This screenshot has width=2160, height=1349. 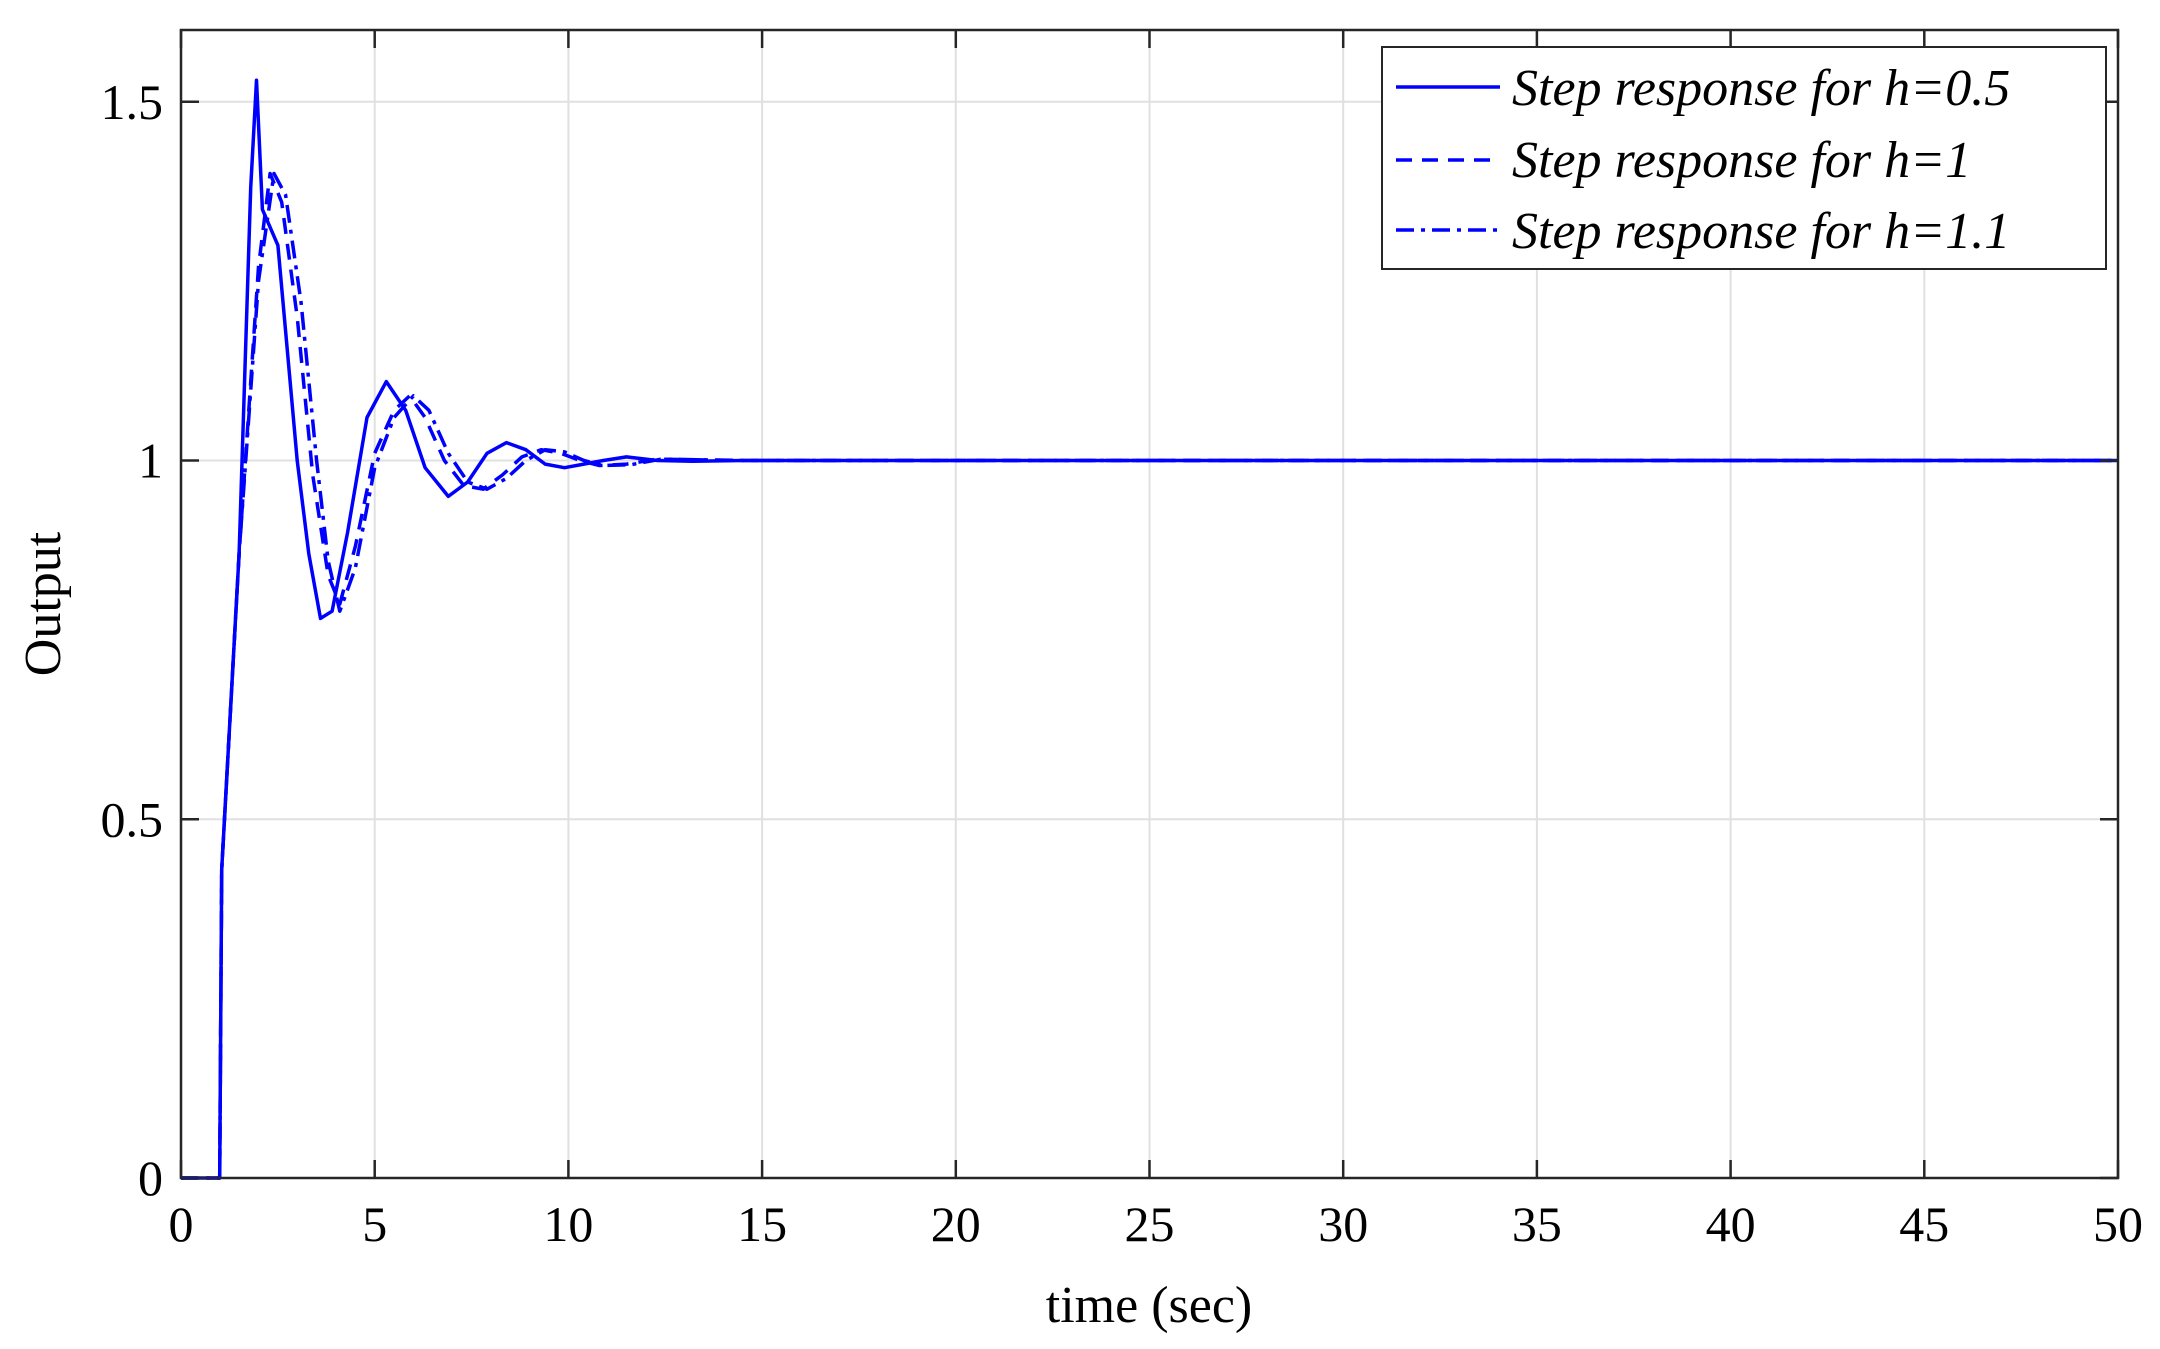 What do you see at coordinates (2118, 1224) in the screenshot?
I see `x-tick-label: 50` at bounding box center [2118, 1224].